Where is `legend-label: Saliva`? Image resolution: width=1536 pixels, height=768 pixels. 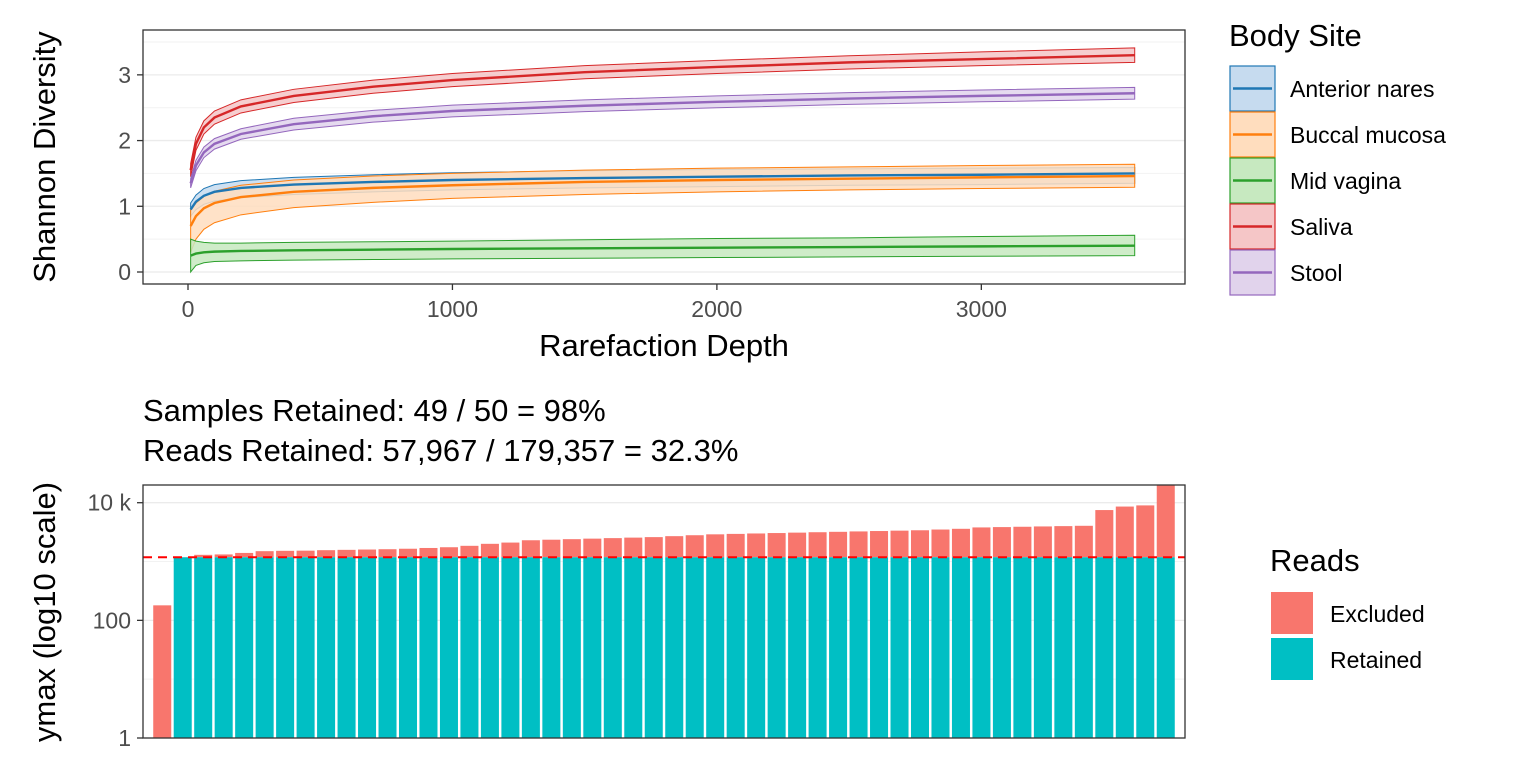
legend-label: Saliva is located at coordinates (1321, 227).